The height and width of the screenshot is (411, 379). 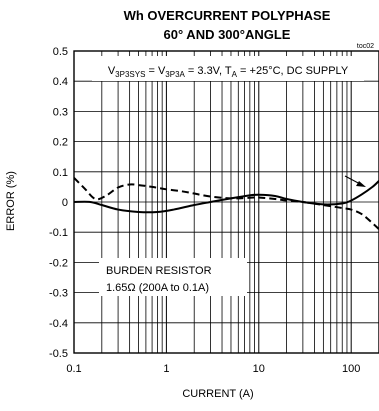 What do you see at coordinates (58, 203) in the screenshot?
I see `y-tick-labels: 0.5 0.4 0.3 0.2 0.1 0 -0.1 -0.2 -0.3 -0.4 -0.5` at bounding box center [58, 203].